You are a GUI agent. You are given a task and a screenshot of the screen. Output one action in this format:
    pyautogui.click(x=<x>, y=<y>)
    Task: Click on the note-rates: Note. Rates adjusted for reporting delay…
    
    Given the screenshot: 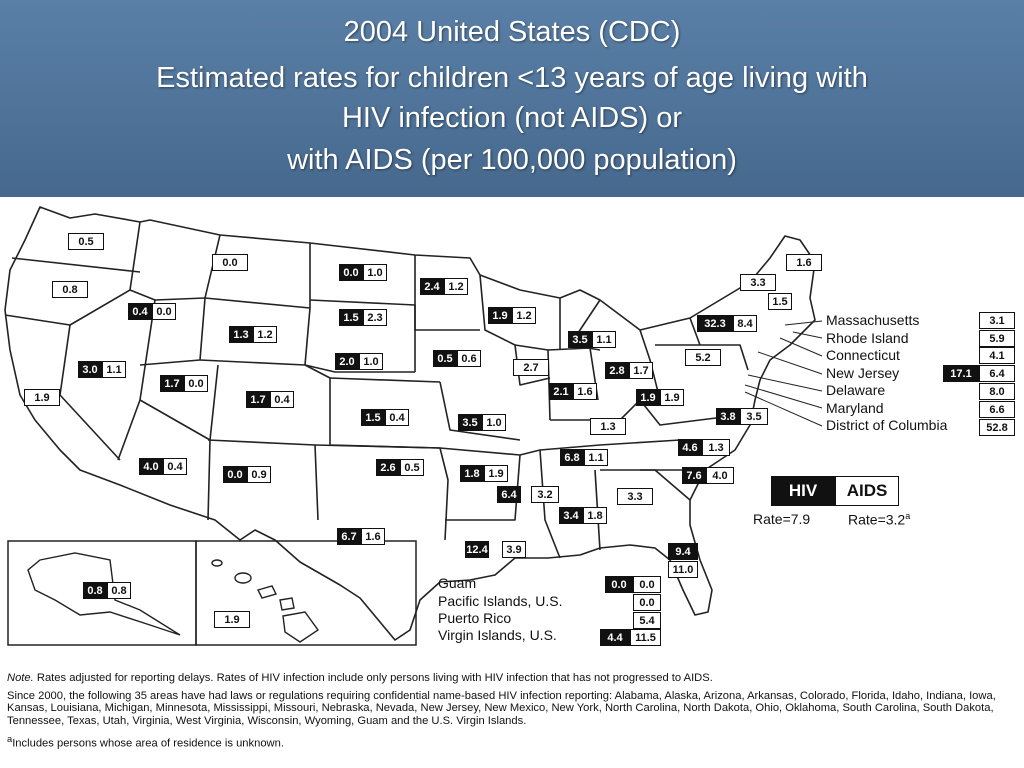 What is the action you would take?
    pyautogui.click(x=511, y=678)
    